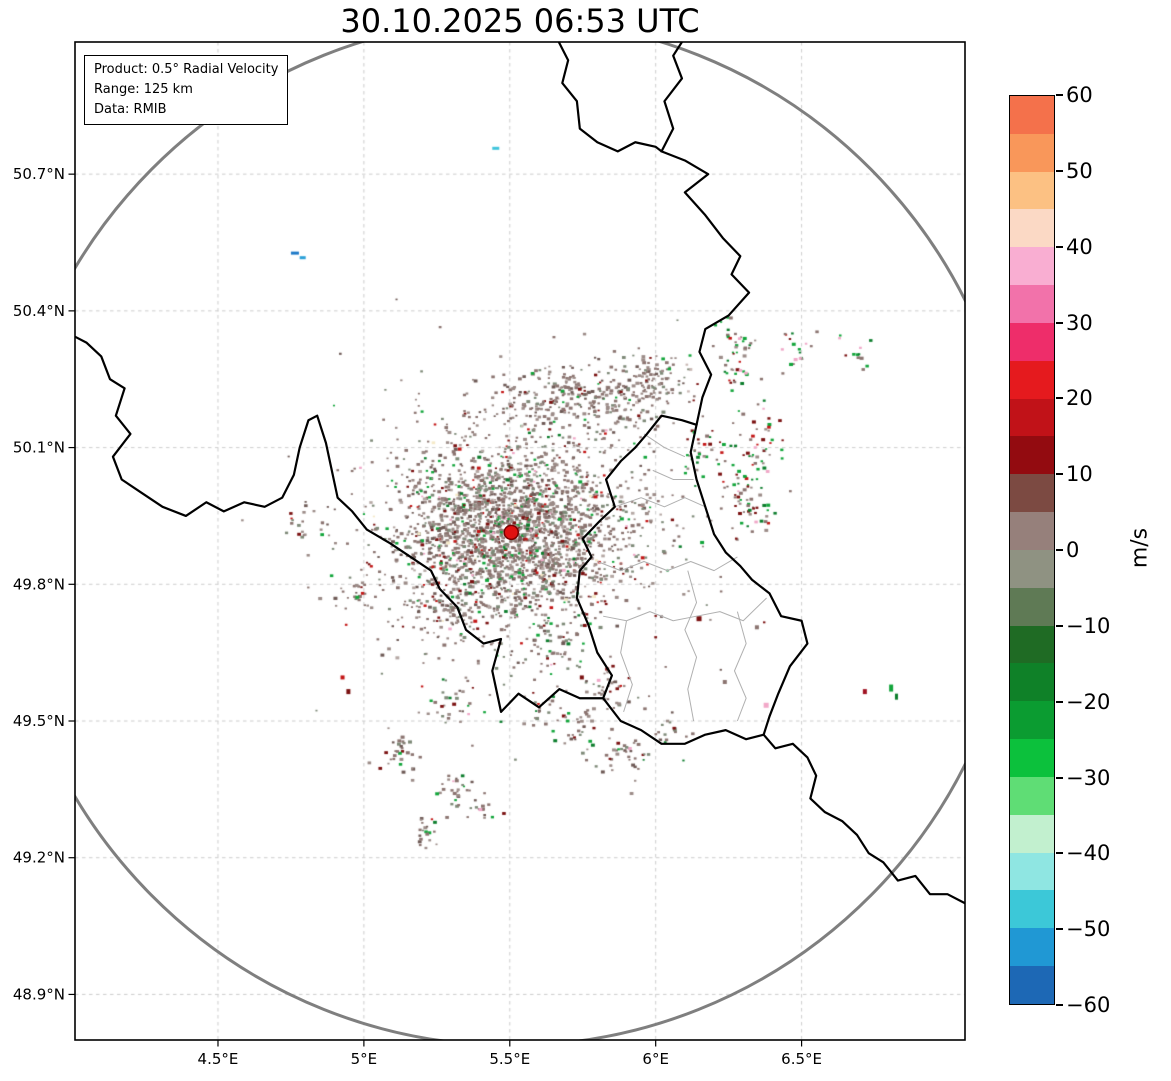  What do you see at coordinates (364, 1059) in the screenshot?
I see `x-axis-tick-label: 5°E` at bounding box center [364, 1059].